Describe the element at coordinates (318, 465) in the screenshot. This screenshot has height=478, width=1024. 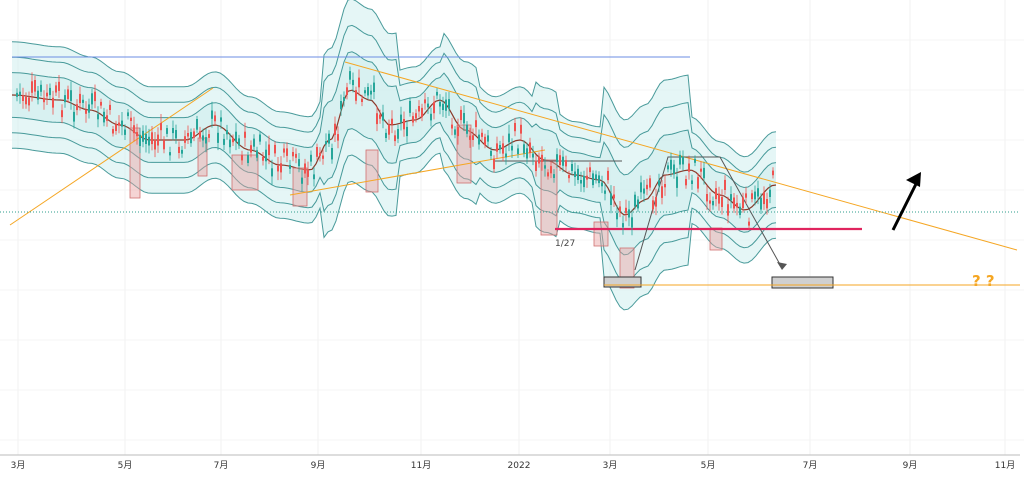
I see `x-tick-label: 9月` at that location.